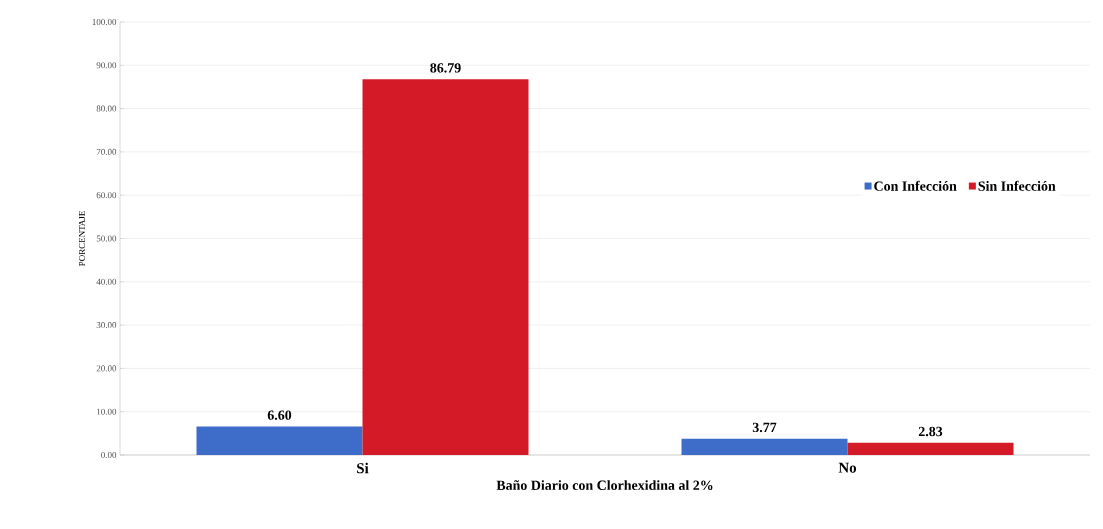 The image size is (1103, 529). What do you see at coordinates (1017, 185) in the screenshot?
I see `legend-label: Sin Infección` at bounding box center [1017, 185].